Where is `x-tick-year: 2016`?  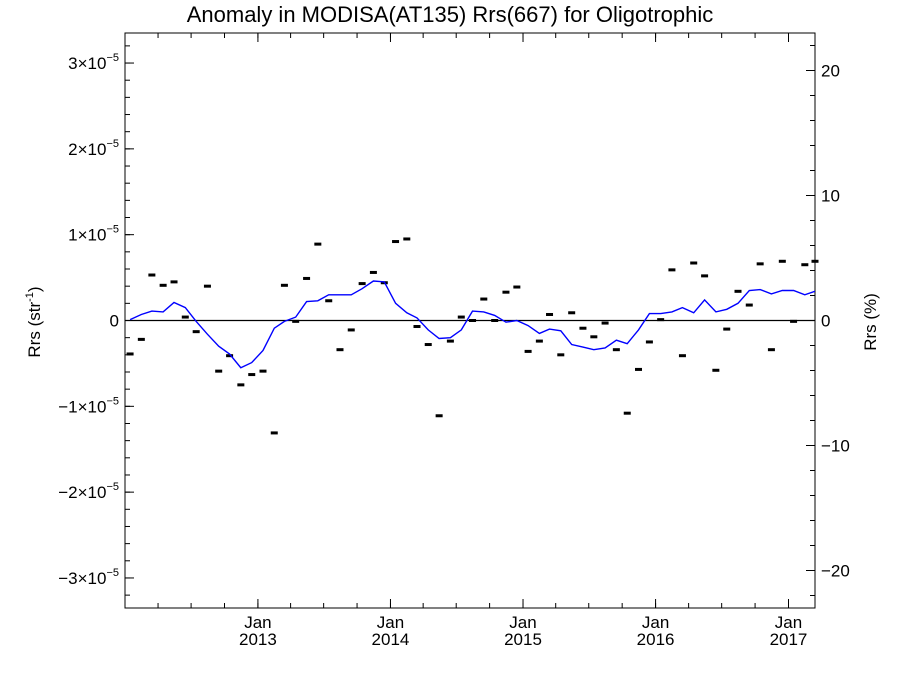 x-tick-year: 2016 is located at coordinates (656, 639).